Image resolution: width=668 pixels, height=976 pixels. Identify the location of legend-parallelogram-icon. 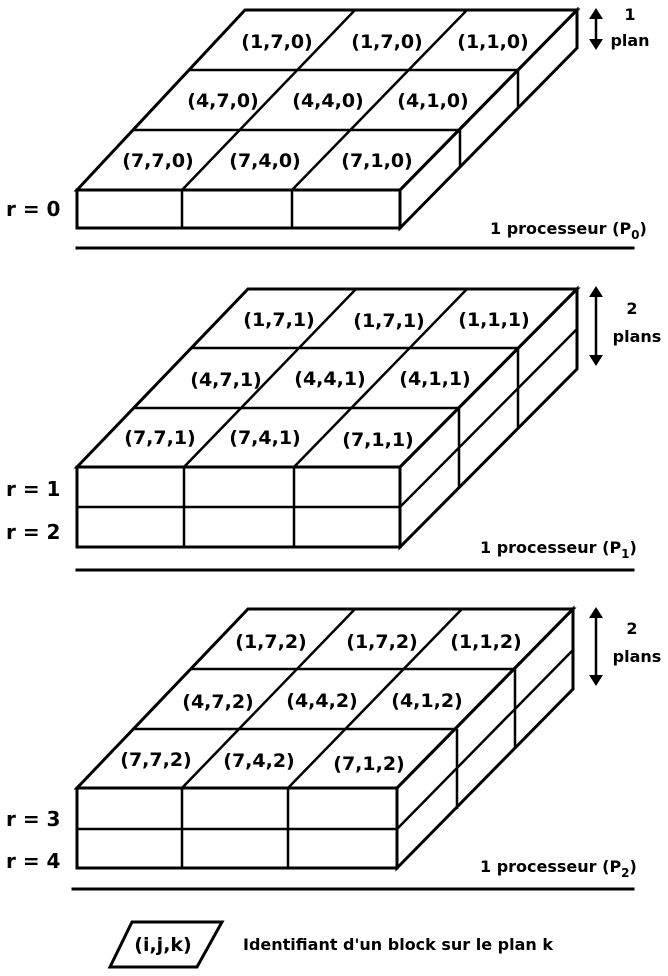
(166, 944).